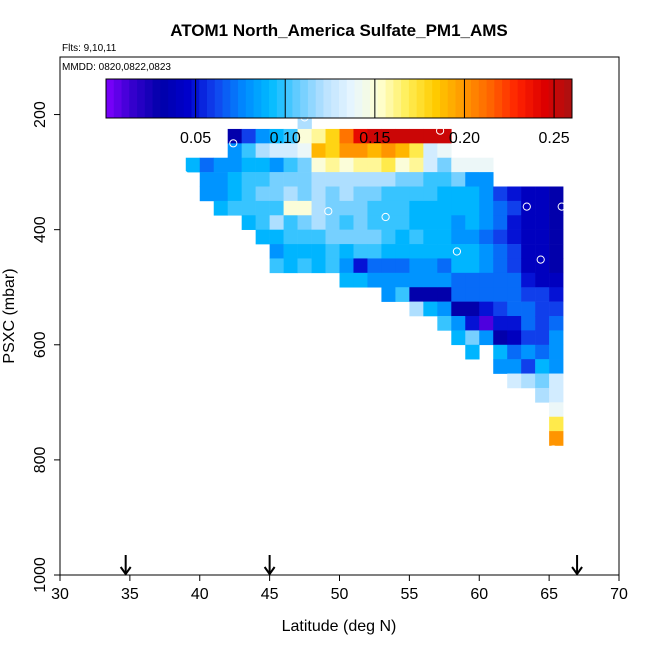  What do you see at coordinates (285, 138) in the screenshot?
I see `colorbar-tick-label: 0.10` at bounding box center [285, 138].